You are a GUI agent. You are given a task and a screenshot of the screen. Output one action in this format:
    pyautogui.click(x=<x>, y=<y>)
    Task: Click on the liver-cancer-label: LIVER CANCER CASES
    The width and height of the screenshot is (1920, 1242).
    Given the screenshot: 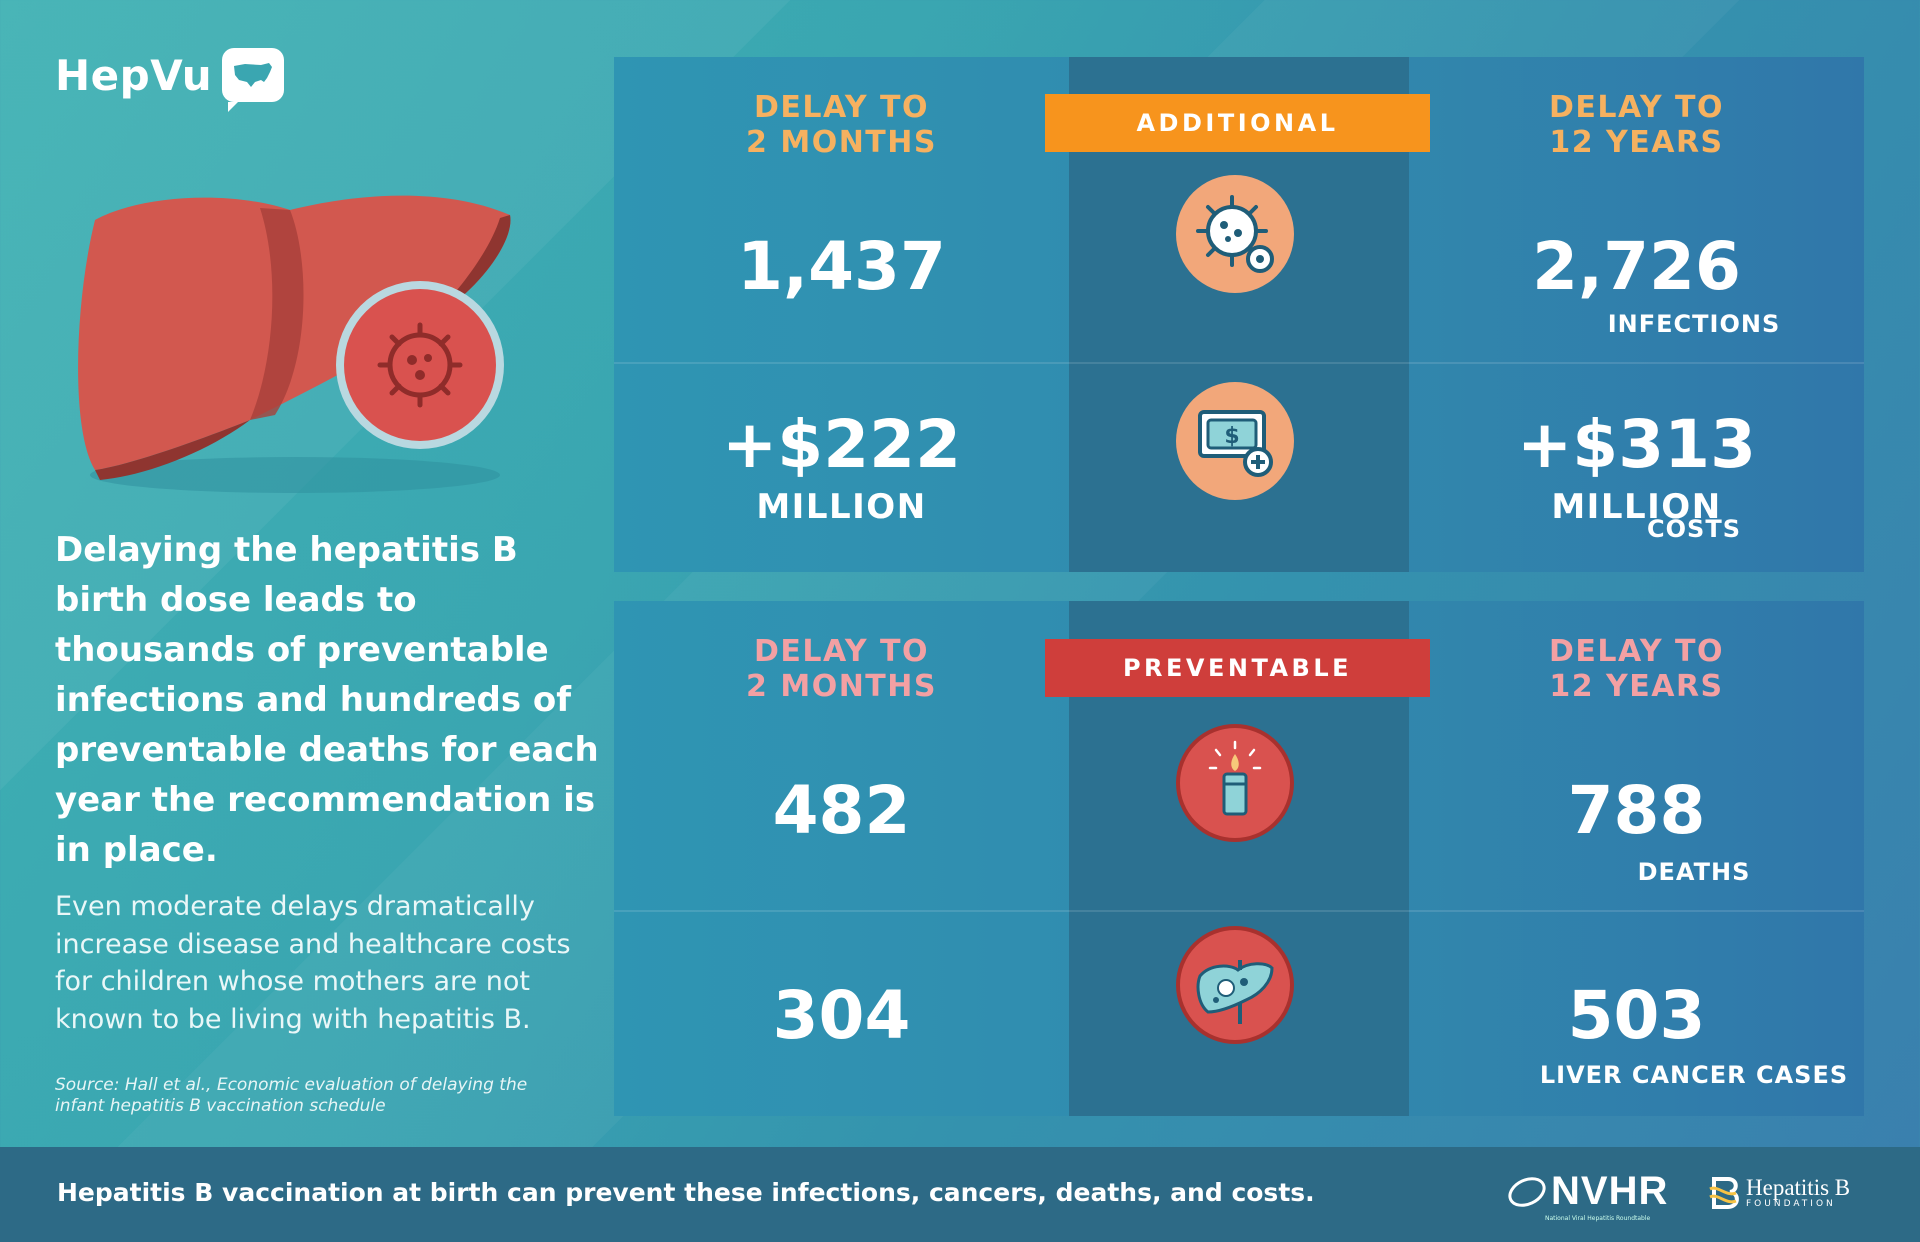 What is the action you would take?
    pyautogui.click(x=1694, y=1075)
    